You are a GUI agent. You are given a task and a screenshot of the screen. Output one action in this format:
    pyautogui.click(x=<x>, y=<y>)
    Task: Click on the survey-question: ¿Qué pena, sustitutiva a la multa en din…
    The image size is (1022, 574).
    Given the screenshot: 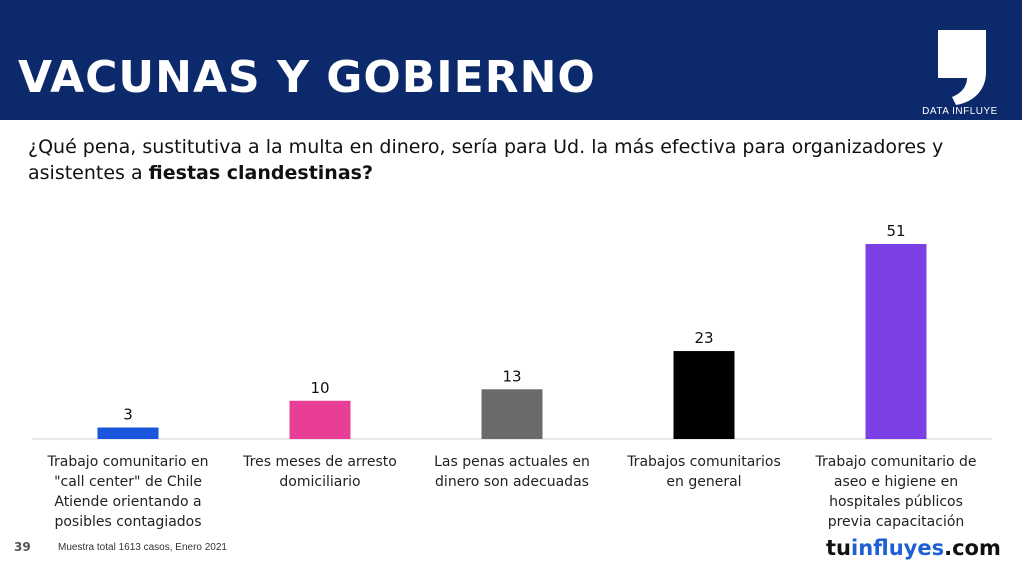 What is the action you would take?
    pyautogui.click(x=513, y=160)
    